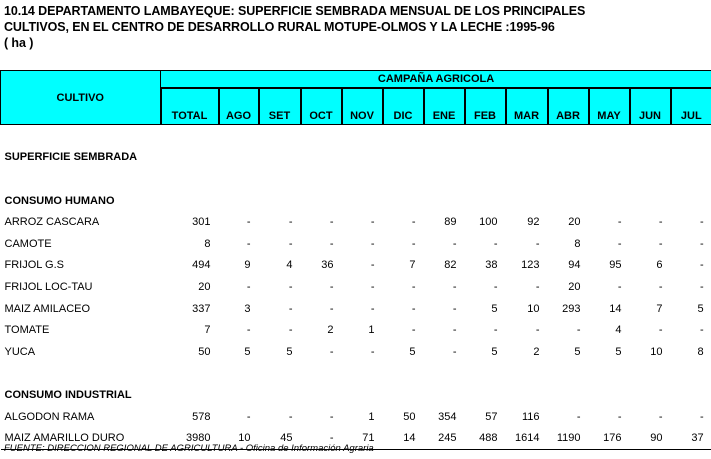 This screenshot has height=459, width=711. What do you see at coordinates (577, 351) in the screenshot?
I see `cell-abr: 5` at bounding box center [577, 351].